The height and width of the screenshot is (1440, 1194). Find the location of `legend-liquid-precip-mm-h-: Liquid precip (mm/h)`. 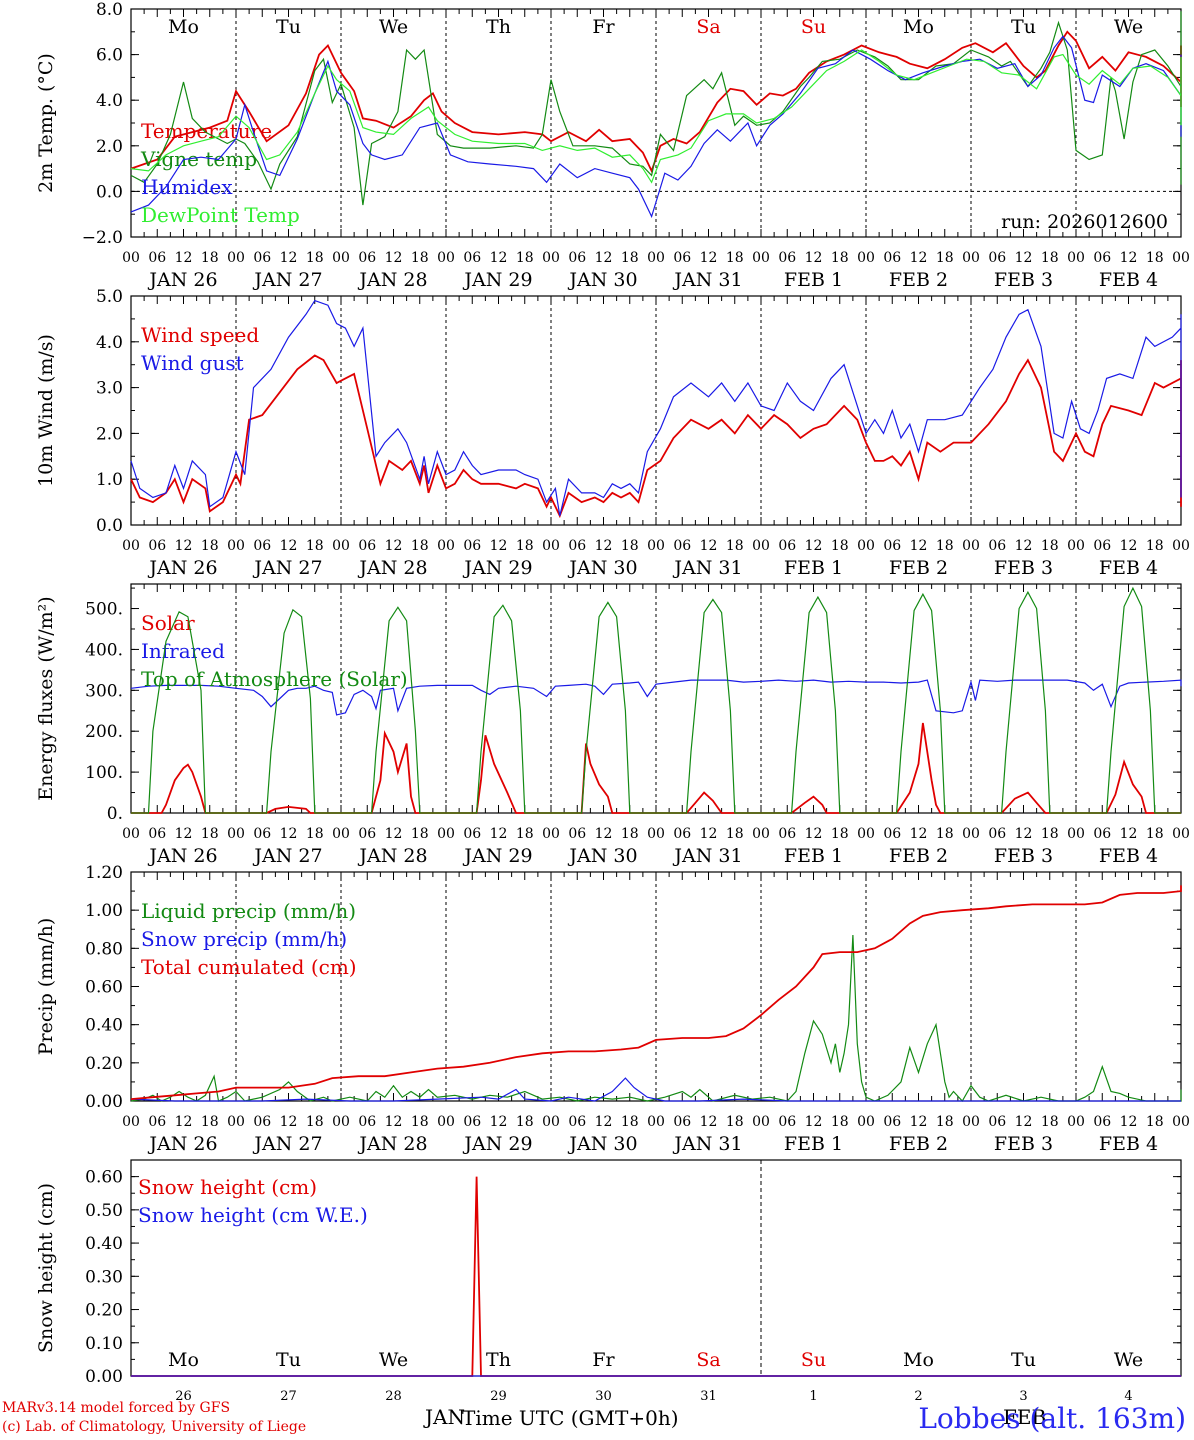

legend-liquid-precip-mm-h-: Liquid precip (mm/h) is located at coordinates (248, 911).